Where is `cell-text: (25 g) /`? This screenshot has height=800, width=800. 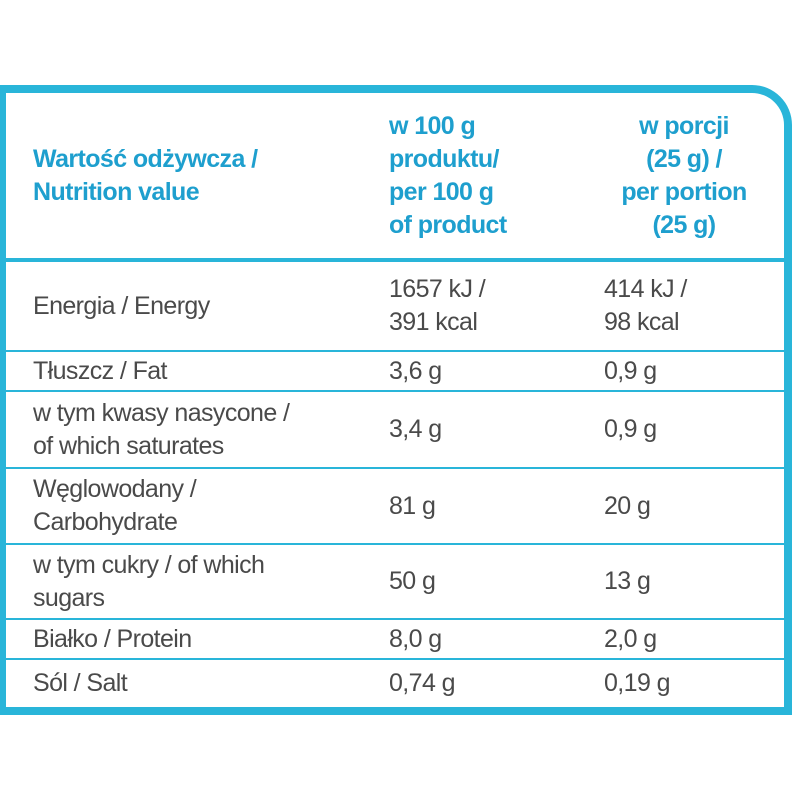
cell-text: (25 g) / is located at coordinates (684, 158).